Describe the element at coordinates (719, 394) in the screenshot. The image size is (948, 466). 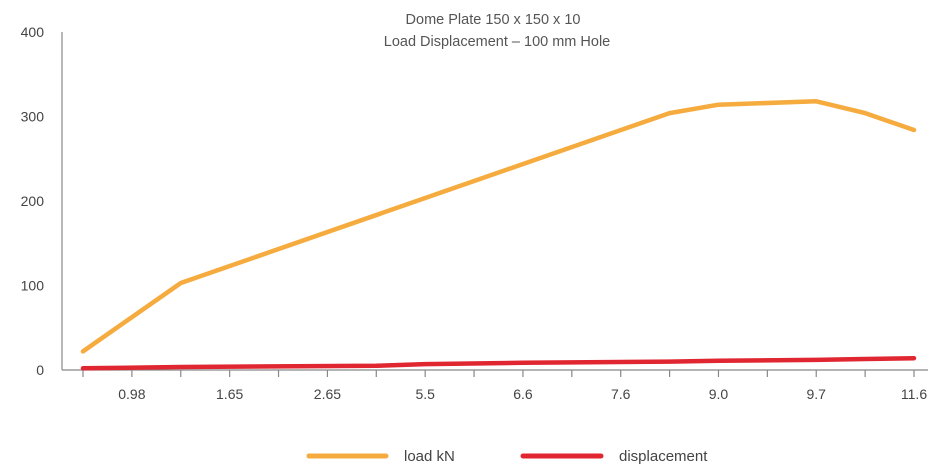
I see `x-tick-label: 9.0` at that location.